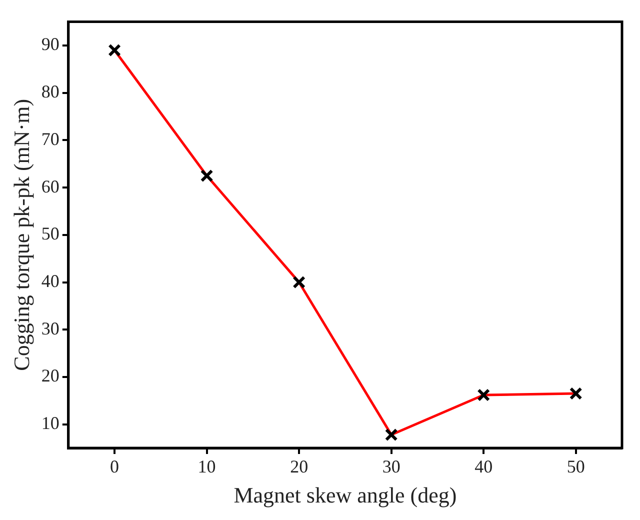 The image size is (640, 520). Describe the element at coordinates (345, 495) in the screenshot. I see `x-axis-title: Magnet skew angle (deg)` at that location.